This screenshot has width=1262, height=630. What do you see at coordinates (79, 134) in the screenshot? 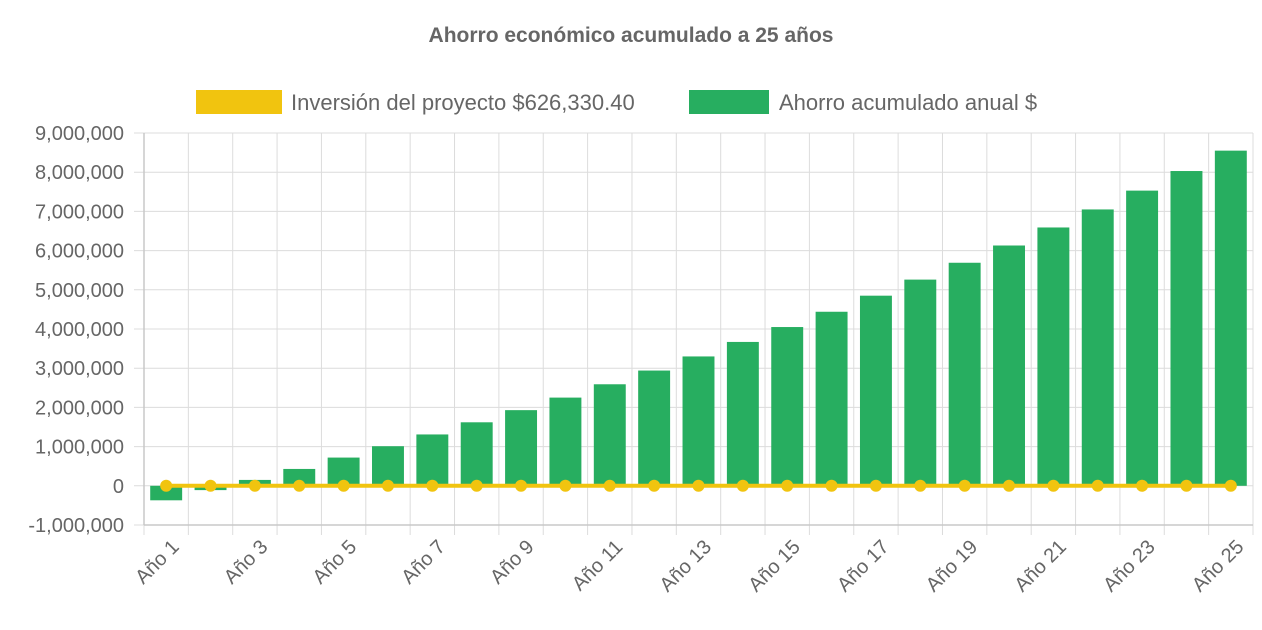
I see `y-tick-label: 9,000,000` at bounding box center [79, 134].